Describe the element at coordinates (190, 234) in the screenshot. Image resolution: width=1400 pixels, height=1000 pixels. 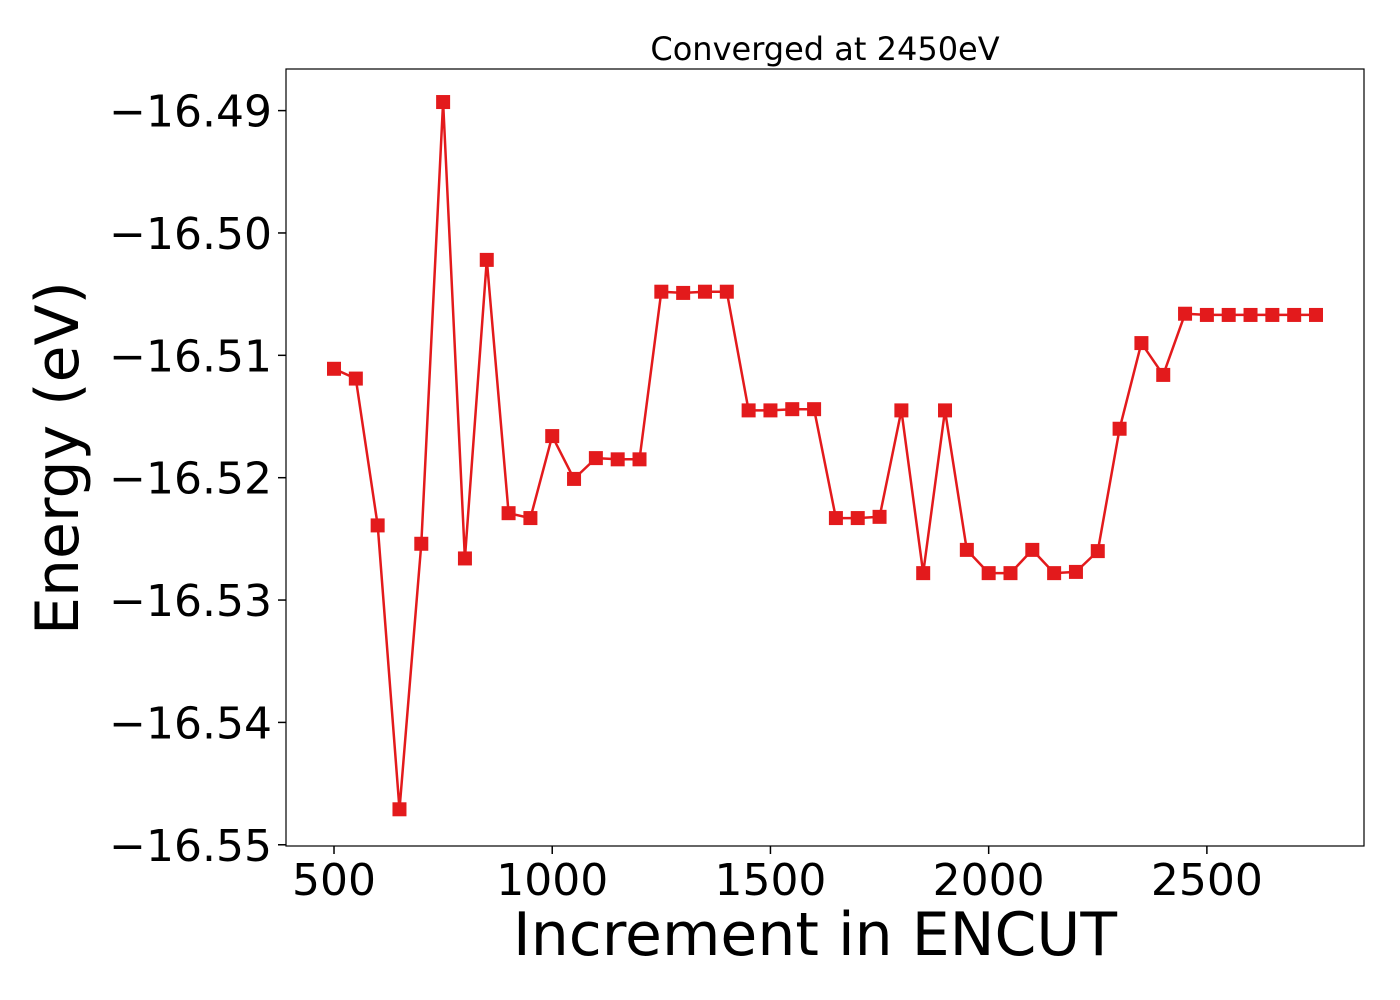
I see `y-tick-label: −16.50` at that location.